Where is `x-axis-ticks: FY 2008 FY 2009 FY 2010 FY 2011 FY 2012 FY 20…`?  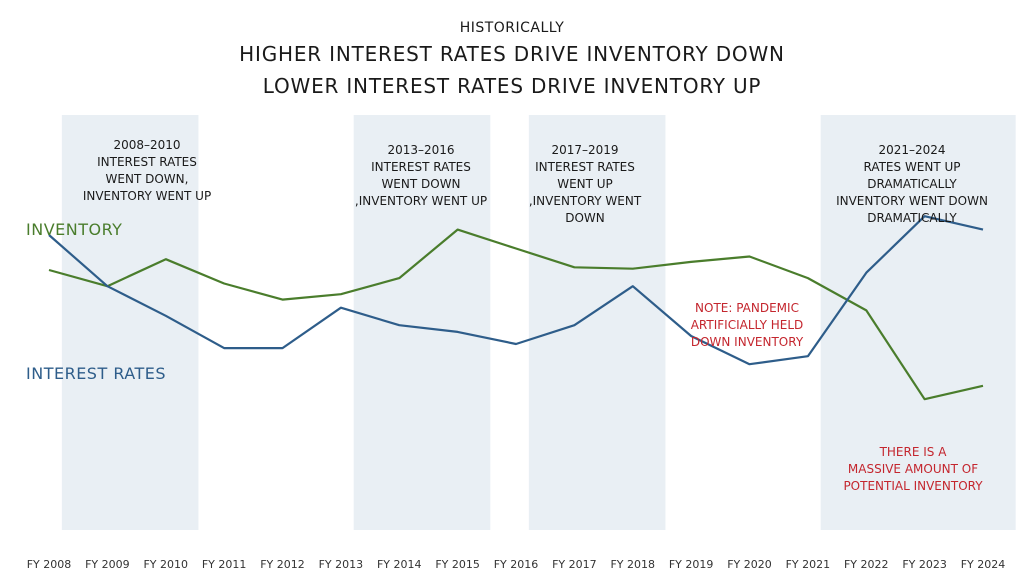 x-axis-ticks: FY 2008 FY 2009 FY 2010 FY 2011 FY 2012 FY 20… is located at coordinates (516, 564).